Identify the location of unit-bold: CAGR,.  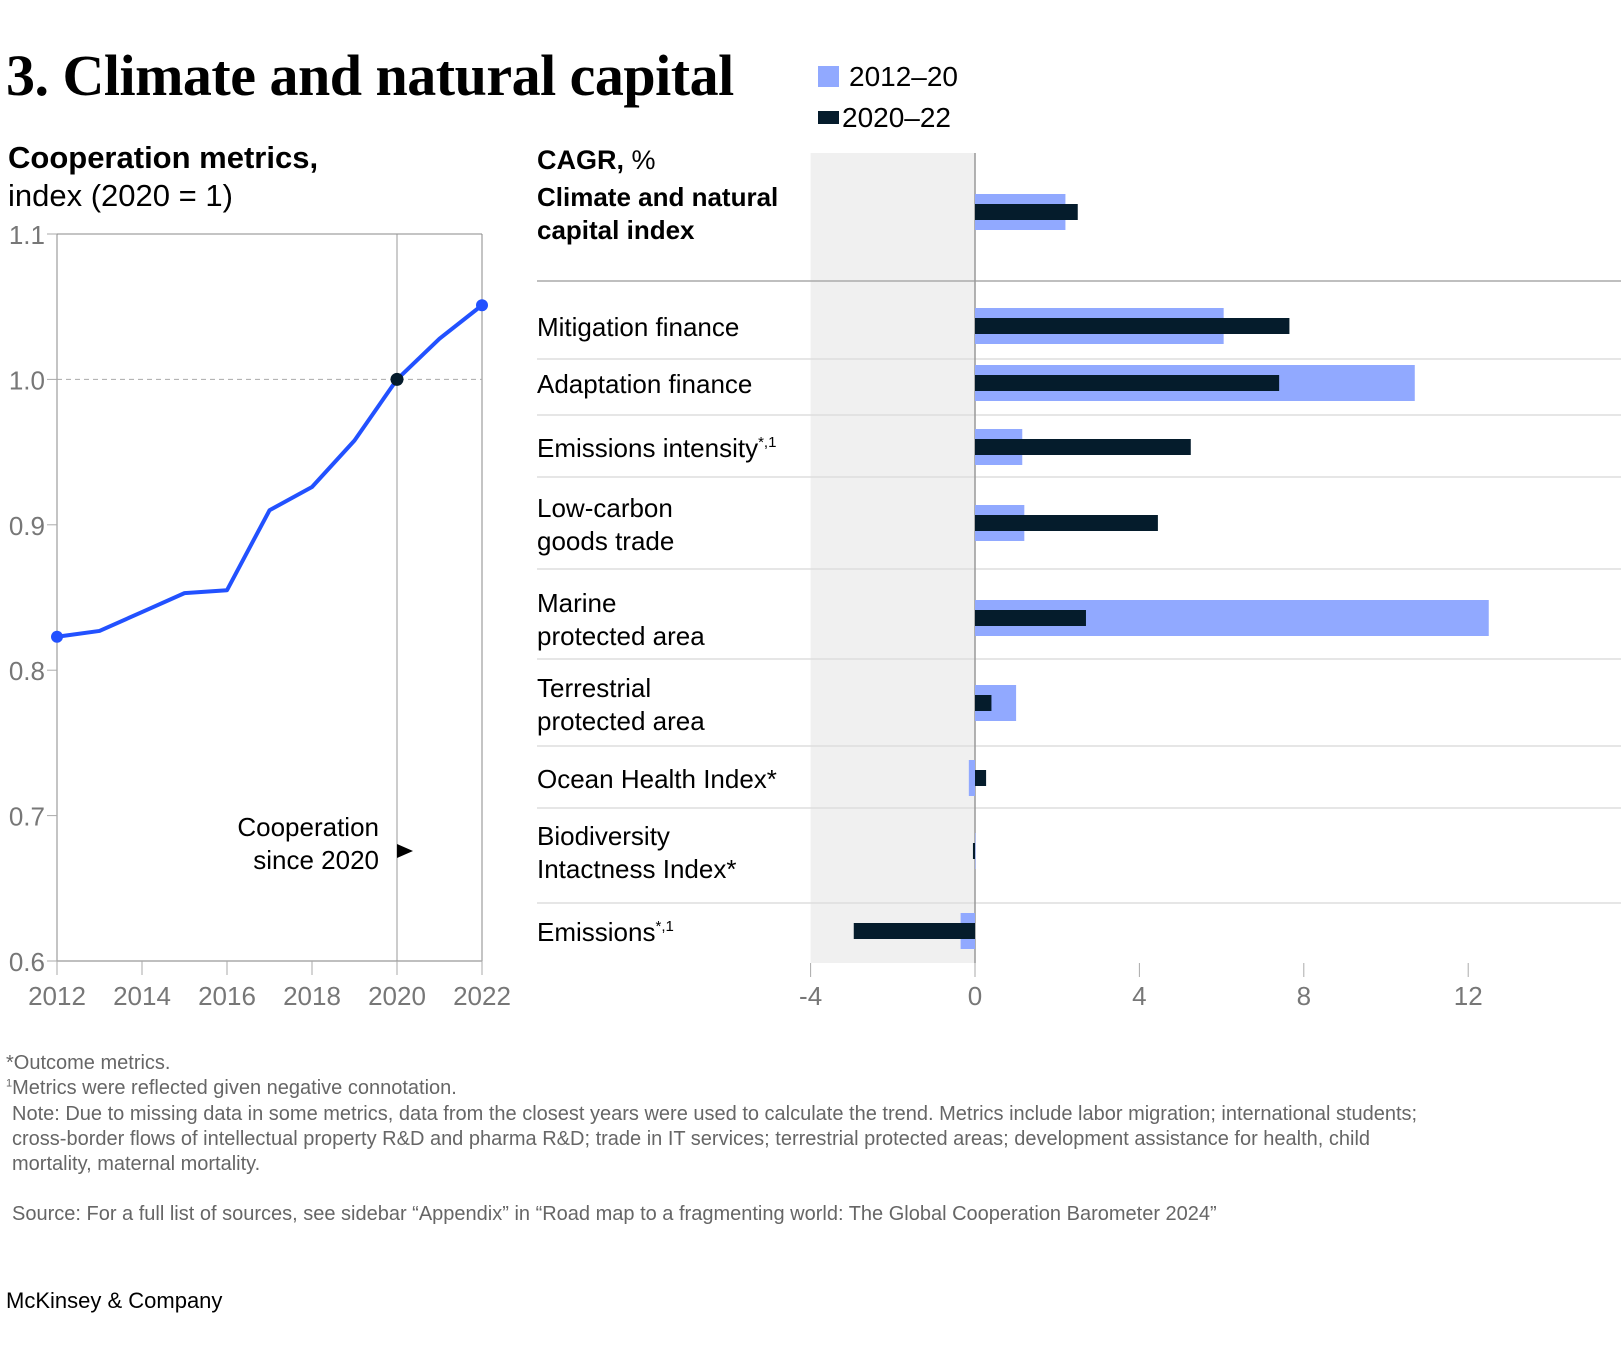
(580, 160).